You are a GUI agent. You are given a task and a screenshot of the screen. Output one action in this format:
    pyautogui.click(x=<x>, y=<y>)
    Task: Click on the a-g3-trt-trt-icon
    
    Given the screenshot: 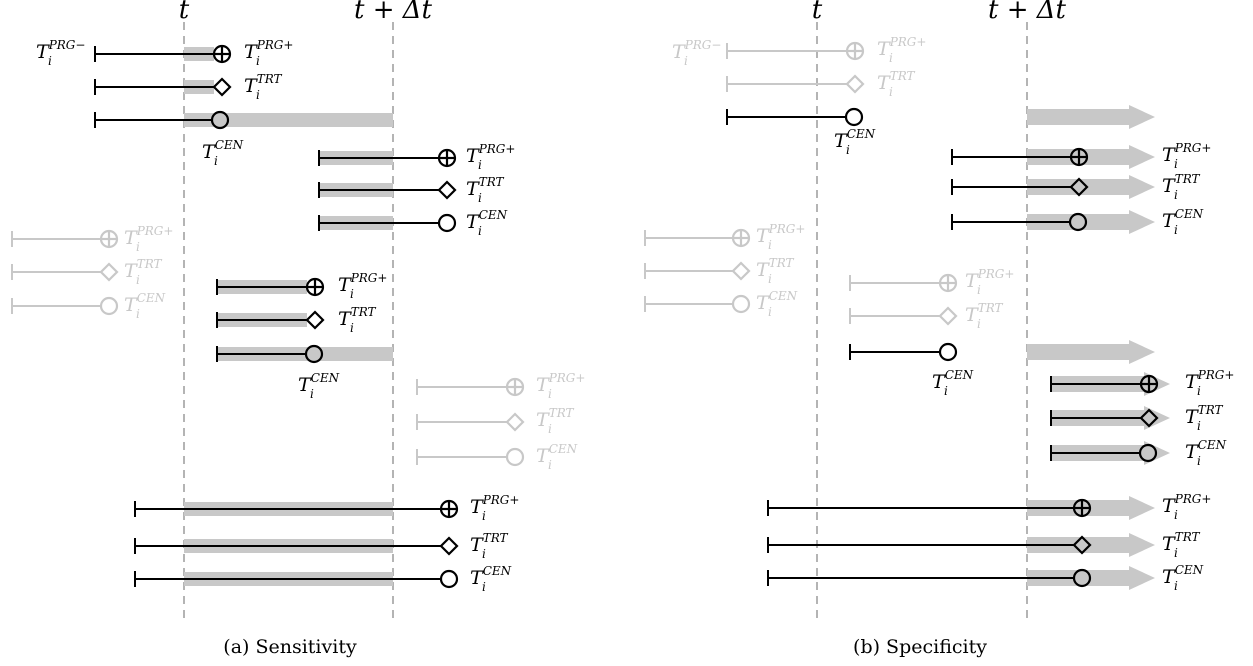 What is the action you would take?
    pyautogui.click(x=109, y=272)
    